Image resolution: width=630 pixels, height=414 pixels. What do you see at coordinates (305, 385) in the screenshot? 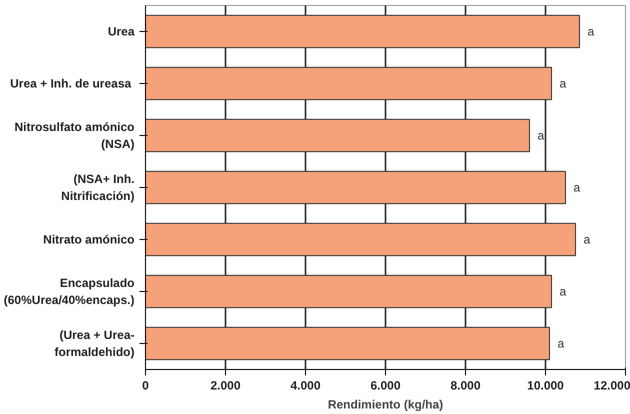
I see `x-tick-label: 4.000` at bounding box center [305, 385].